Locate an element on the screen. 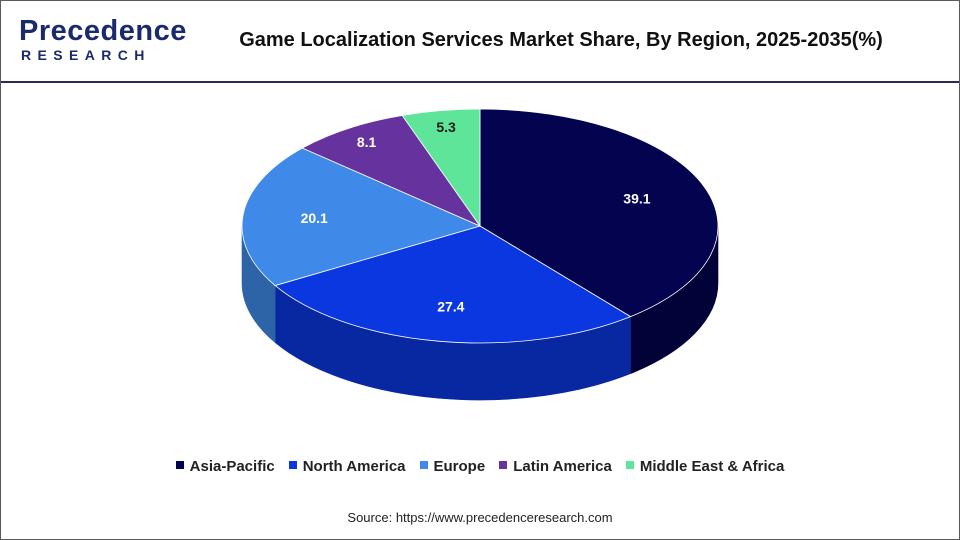 This screenshot has width=960, height=540. legend-item-latin-america: Latin America is located at coordinates (555, 466).